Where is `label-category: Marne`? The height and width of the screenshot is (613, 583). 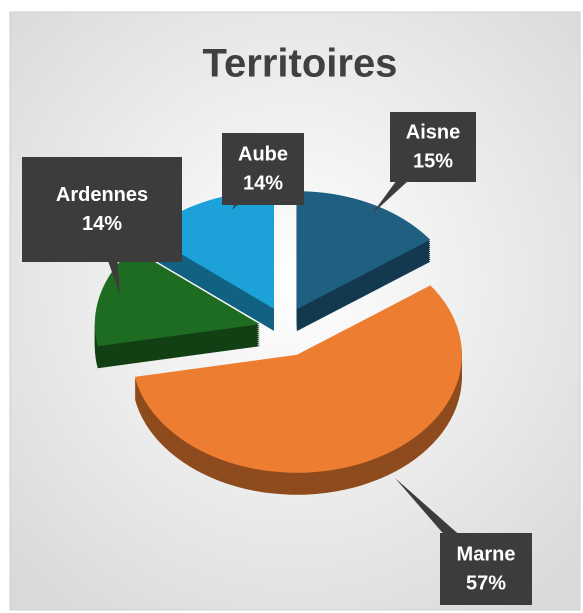
label-category: Marne is located at coordinates (486, 554).